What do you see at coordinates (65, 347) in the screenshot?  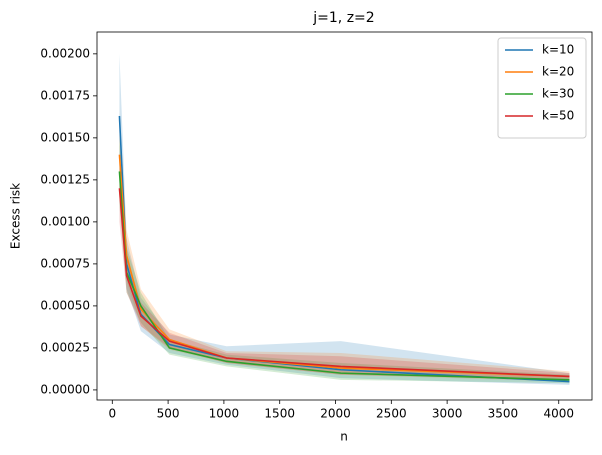 I see `y-tick-label: 0.00025` at bounding box center [65, 347].